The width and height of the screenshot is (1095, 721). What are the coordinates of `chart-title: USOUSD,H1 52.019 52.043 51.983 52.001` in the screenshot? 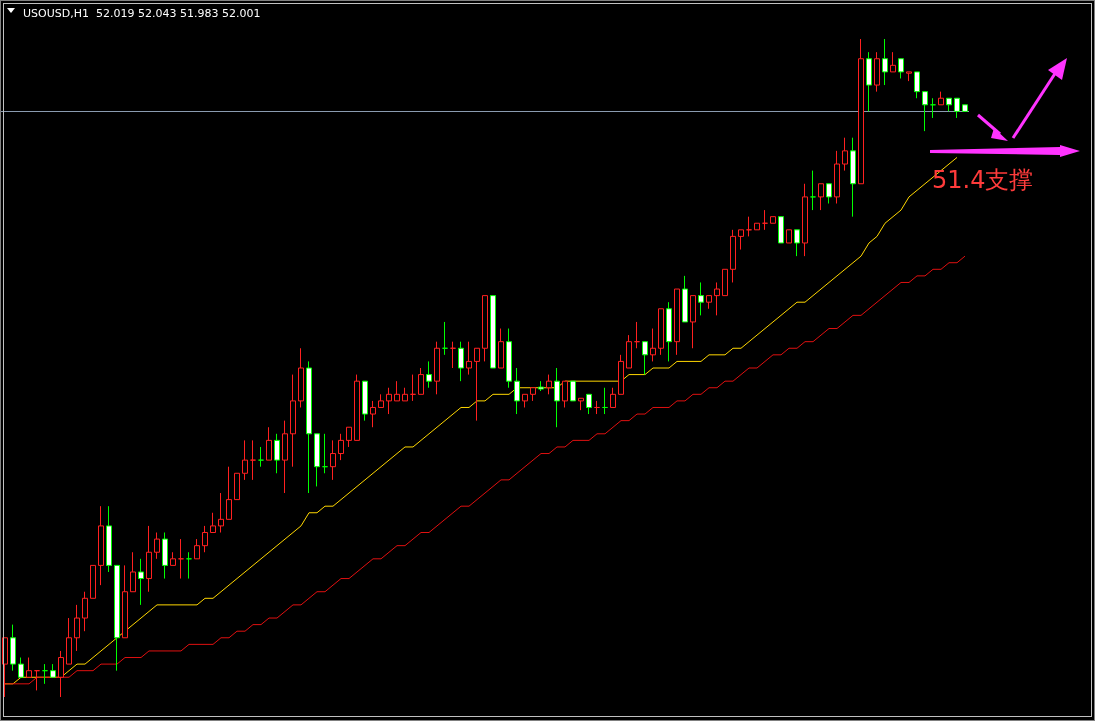 It's located at (142, 13).